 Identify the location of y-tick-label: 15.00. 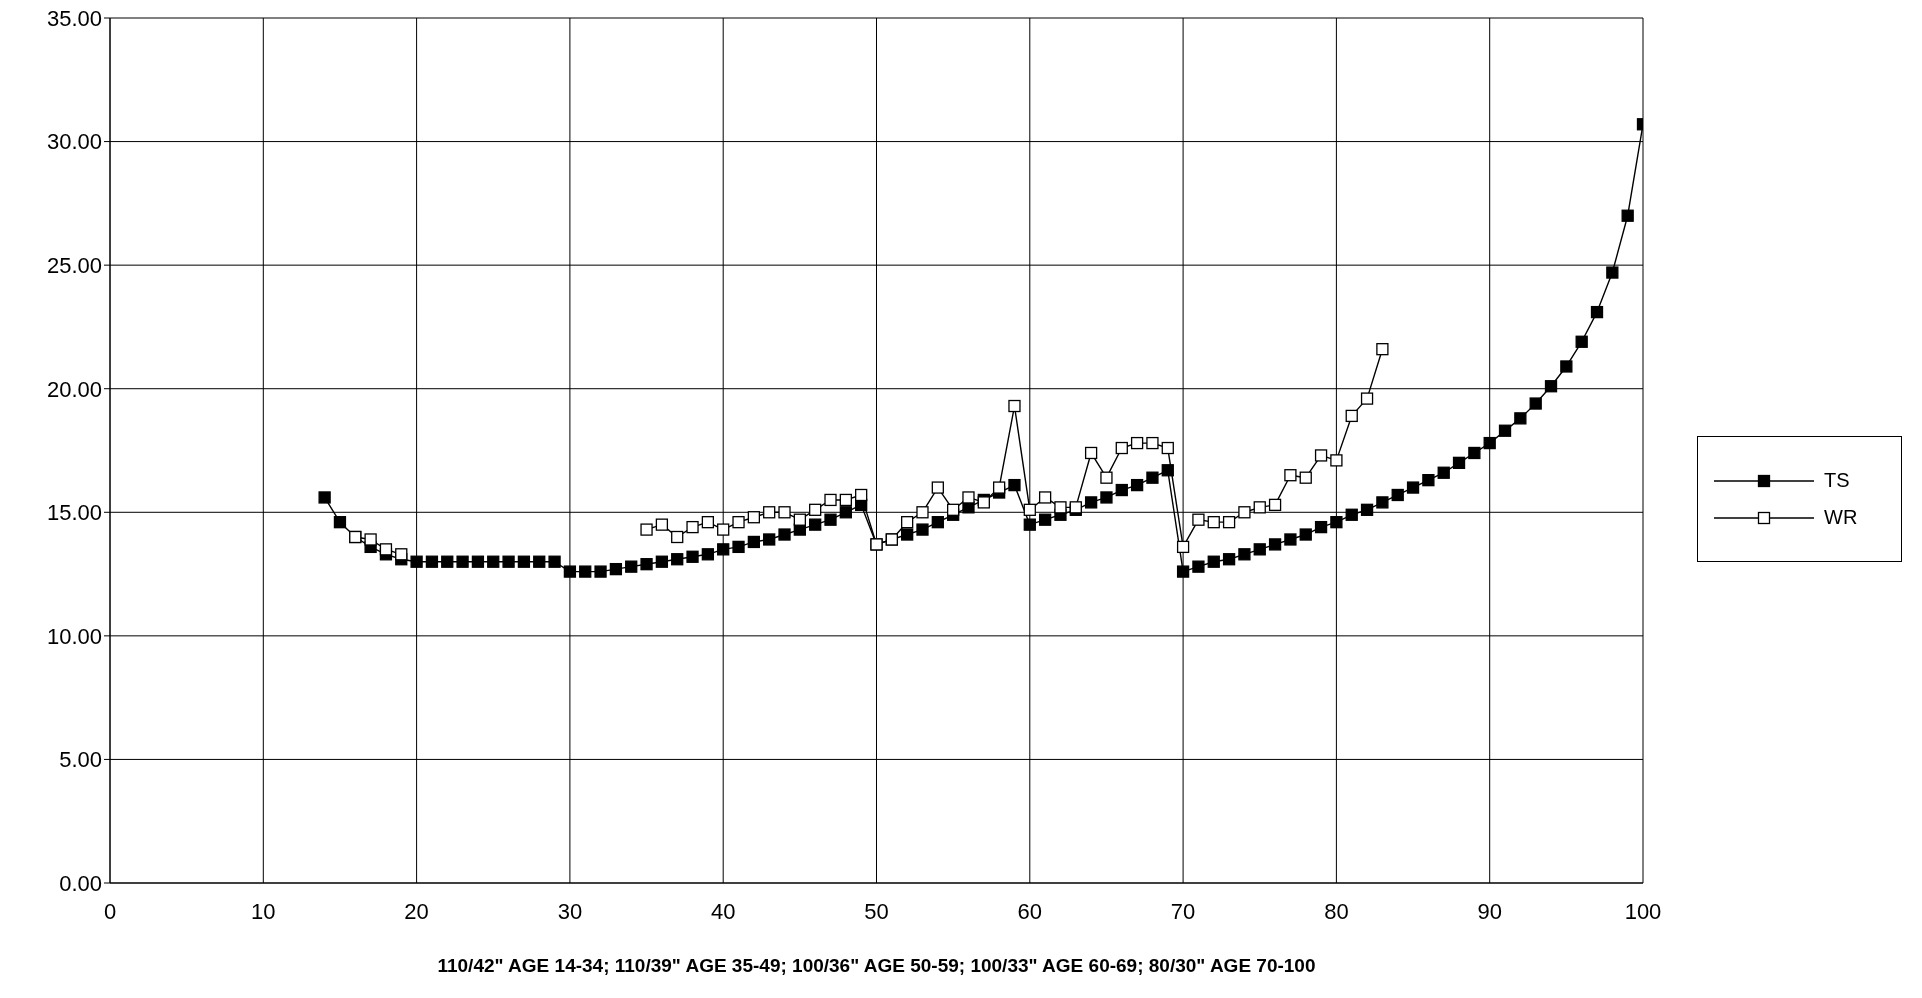
(74, 513).